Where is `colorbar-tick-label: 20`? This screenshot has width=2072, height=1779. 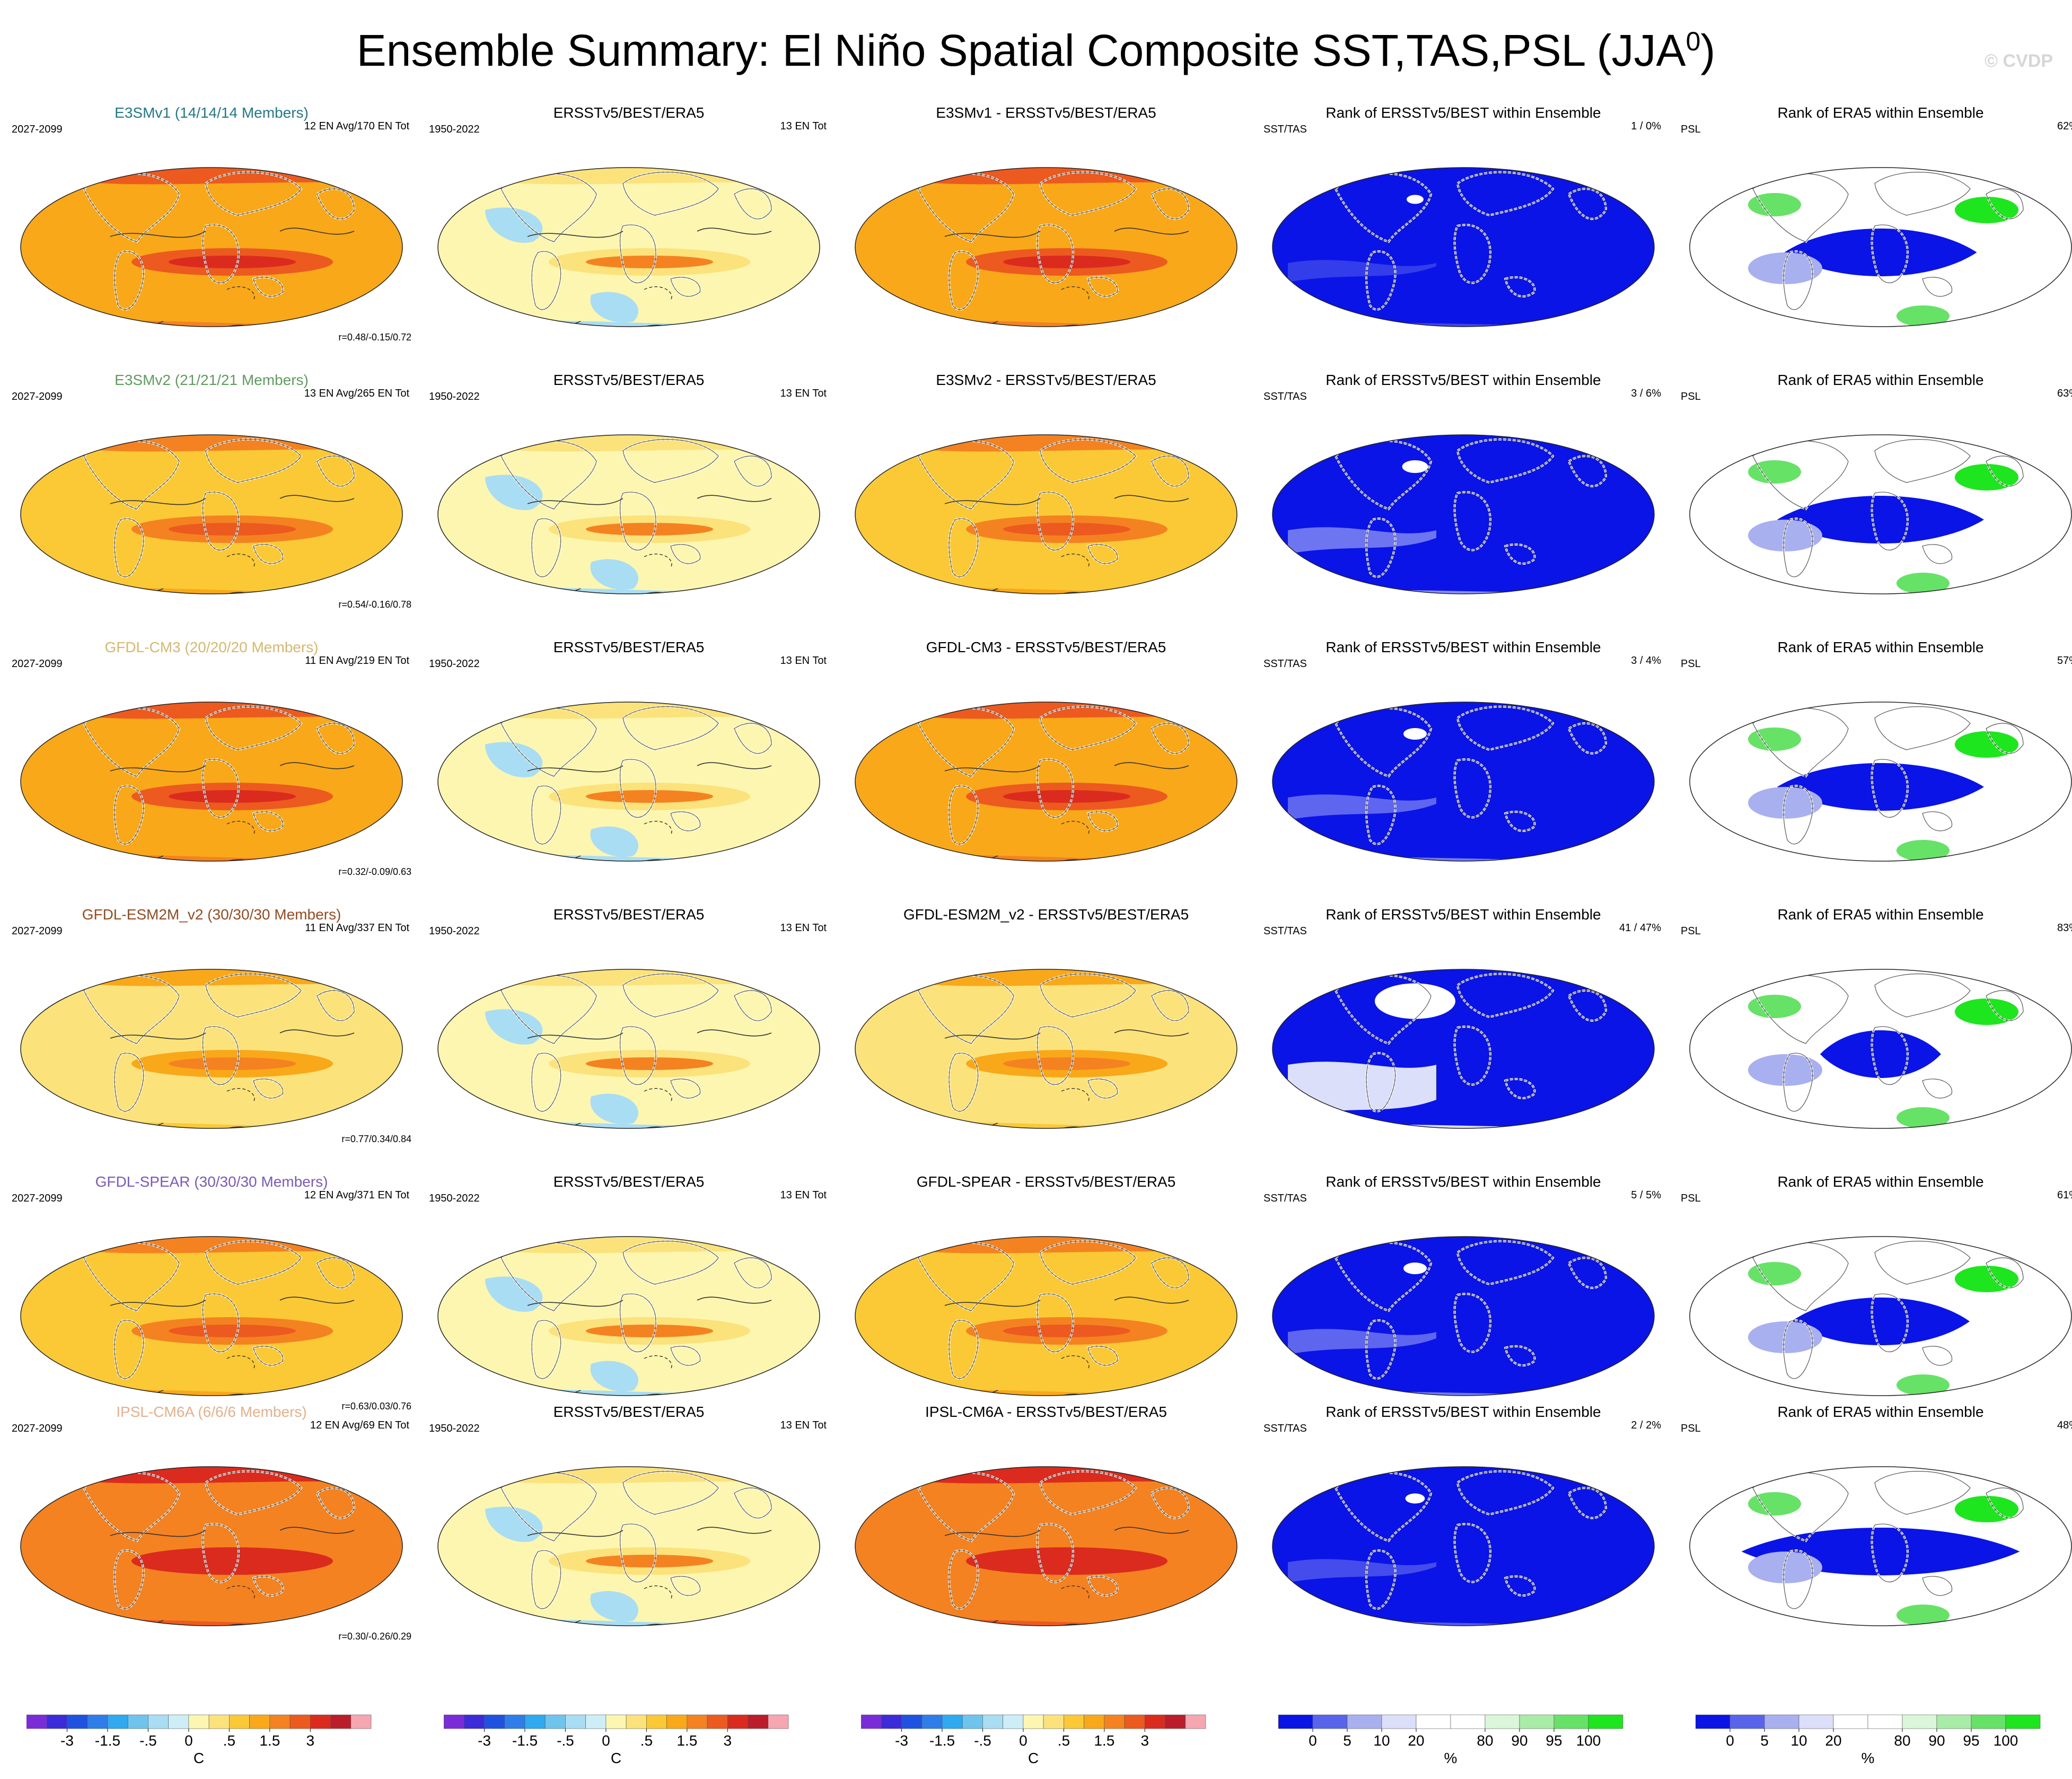 colorbar-tick-label: 20 is located at coordinates (1416, 1740).